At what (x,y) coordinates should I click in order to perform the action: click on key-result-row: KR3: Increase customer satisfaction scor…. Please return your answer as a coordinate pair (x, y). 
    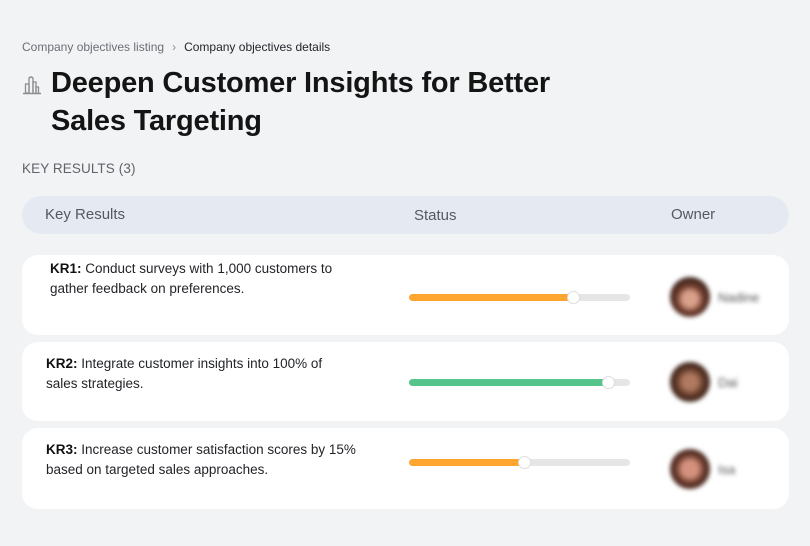
    Looking at the image, I should click on (405, 468).